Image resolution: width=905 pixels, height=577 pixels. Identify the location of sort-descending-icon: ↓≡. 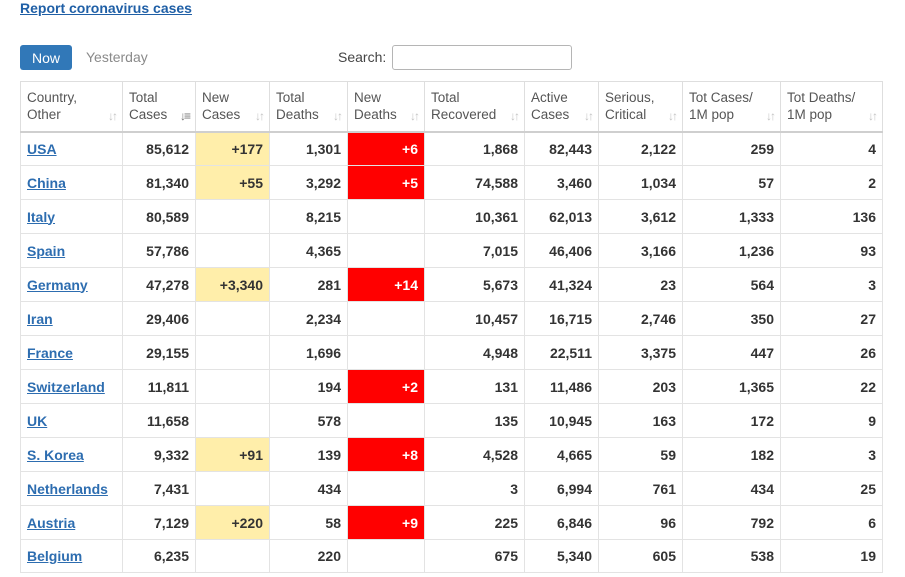
(185, 115).